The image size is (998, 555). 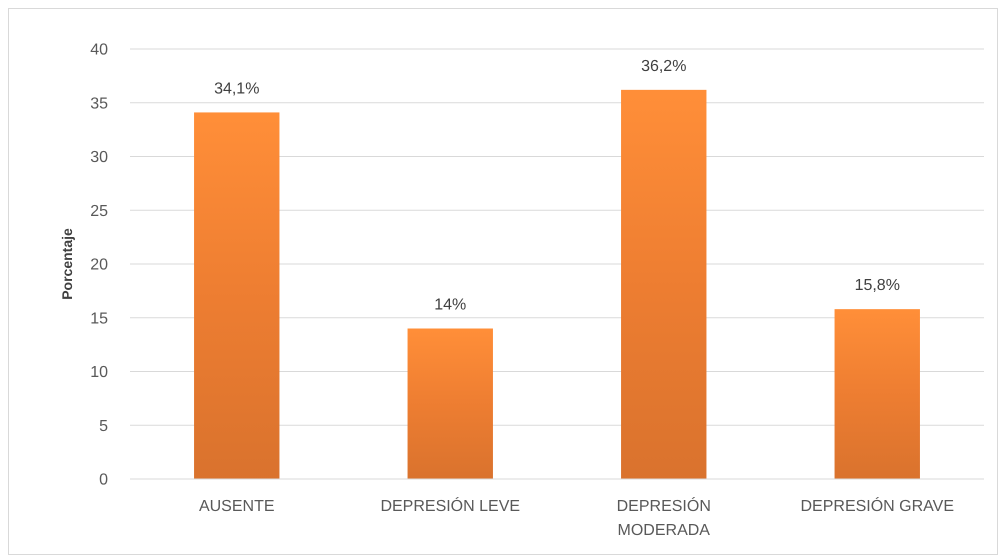 I want to click on x-tick-label: DEPRESIÓN GRAVE, so click(x=877, y=506).